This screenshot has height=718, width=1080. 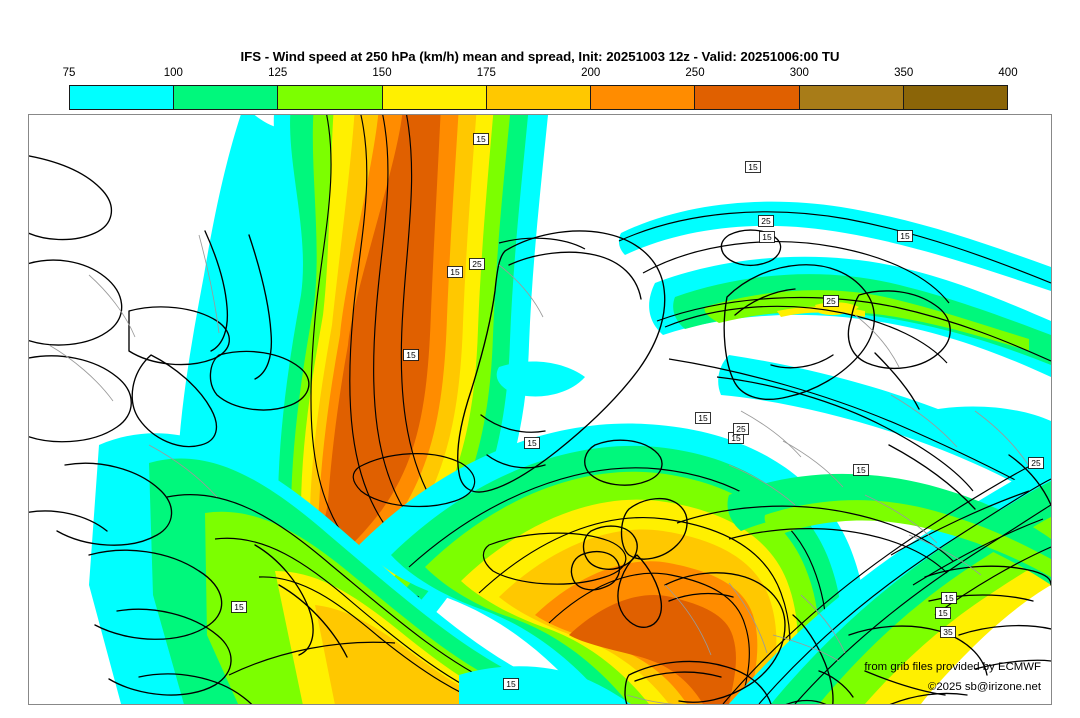 I want to click on colorbar-tick-75: 75, so click(x=69, y=73).